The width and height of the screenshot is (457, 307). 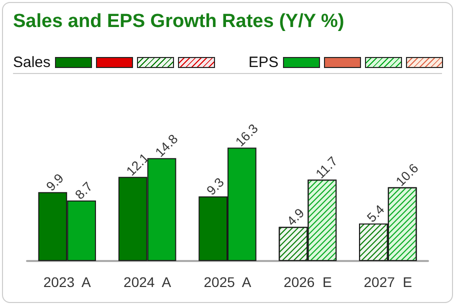 What do you see at coordinates (178, 22) in the screenshot?
I see `chart-title: Sales and EPS Growth Rates (Y/Y %)` at bounding box center [178, 22].